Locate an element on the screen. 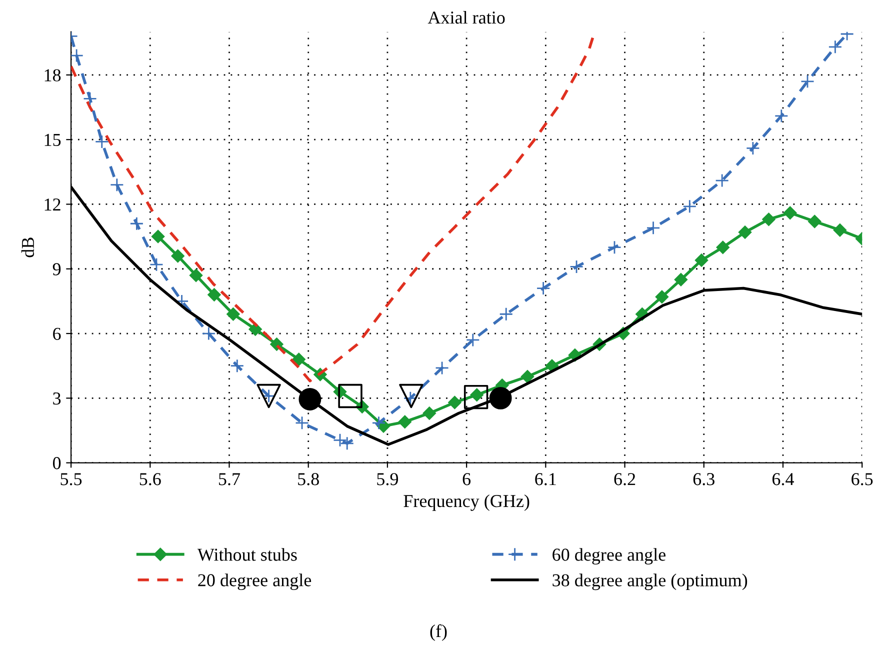 The height and width of the screenshot is (650, 877). y-tick-label: 0 is located at coordinates (56, 463).